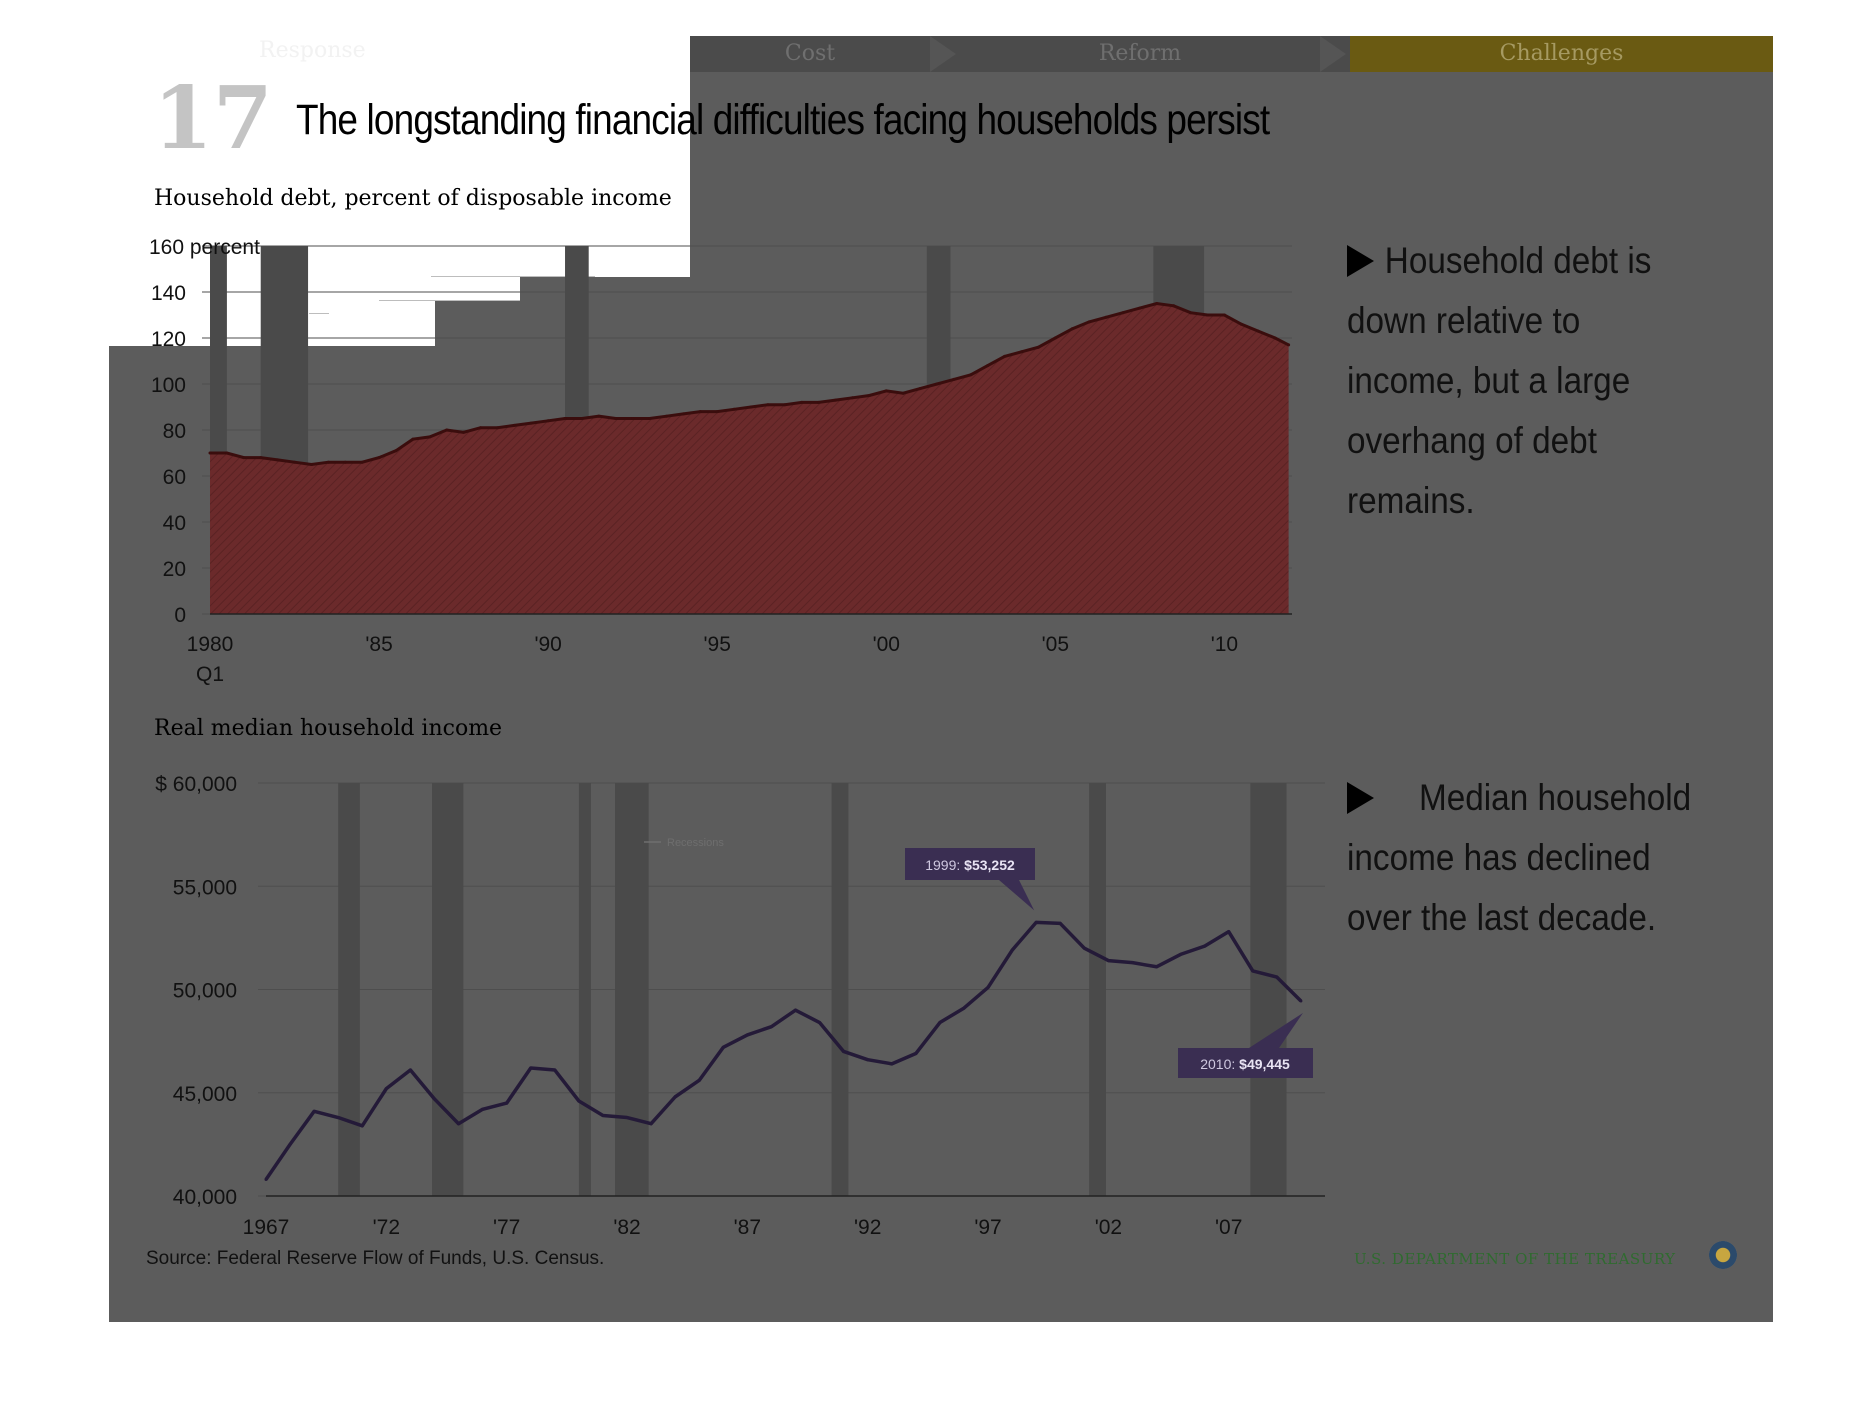 Image resolution: width=1866 pixels, height=1404 pixels. Describe the element at coordinates (1515, 1259) in the screenshot. I see `agency-name: U.S. DEPARTMENT OF THE TREASURY` at that location.